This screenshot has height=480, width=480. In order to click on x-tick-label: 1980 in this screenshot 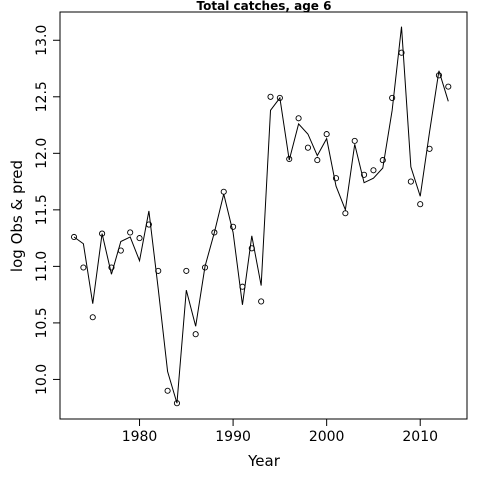, I will do `click(140, 437)`.